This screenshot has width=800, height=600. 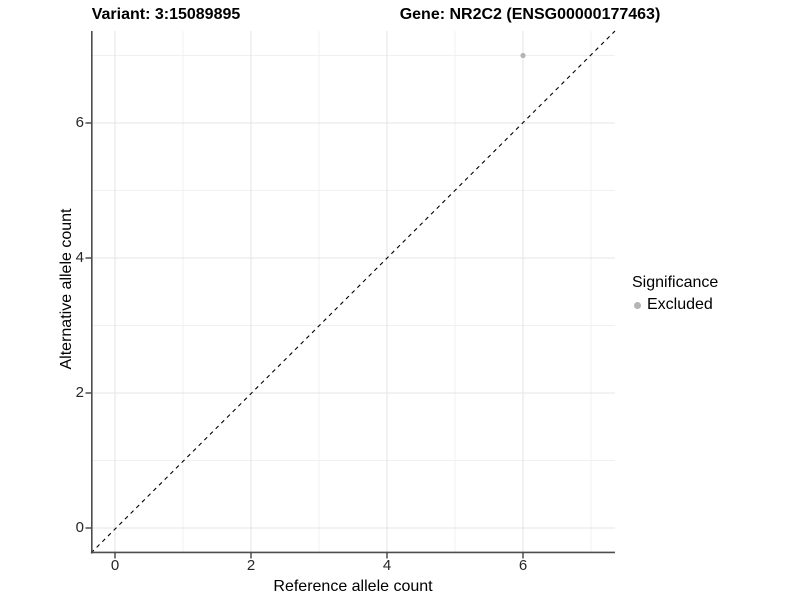 I want to click on y-tick-label-2: 2, so click(x=79, y=392).